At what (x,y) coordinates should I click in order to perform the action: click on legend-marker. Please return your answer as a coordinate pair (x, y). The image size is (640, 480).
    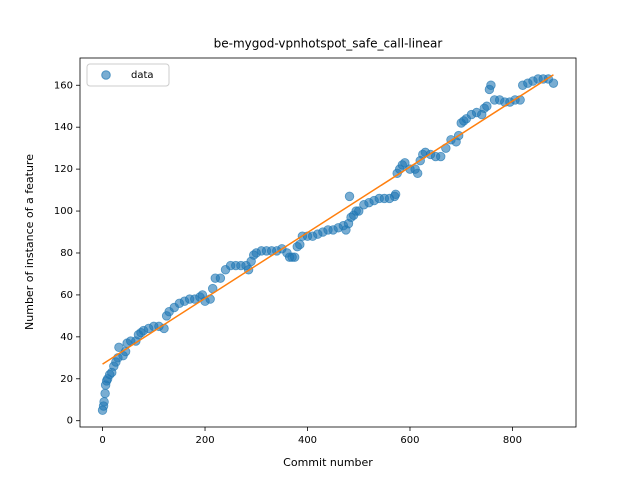
    Looking at the image, I should click on (106, 75).